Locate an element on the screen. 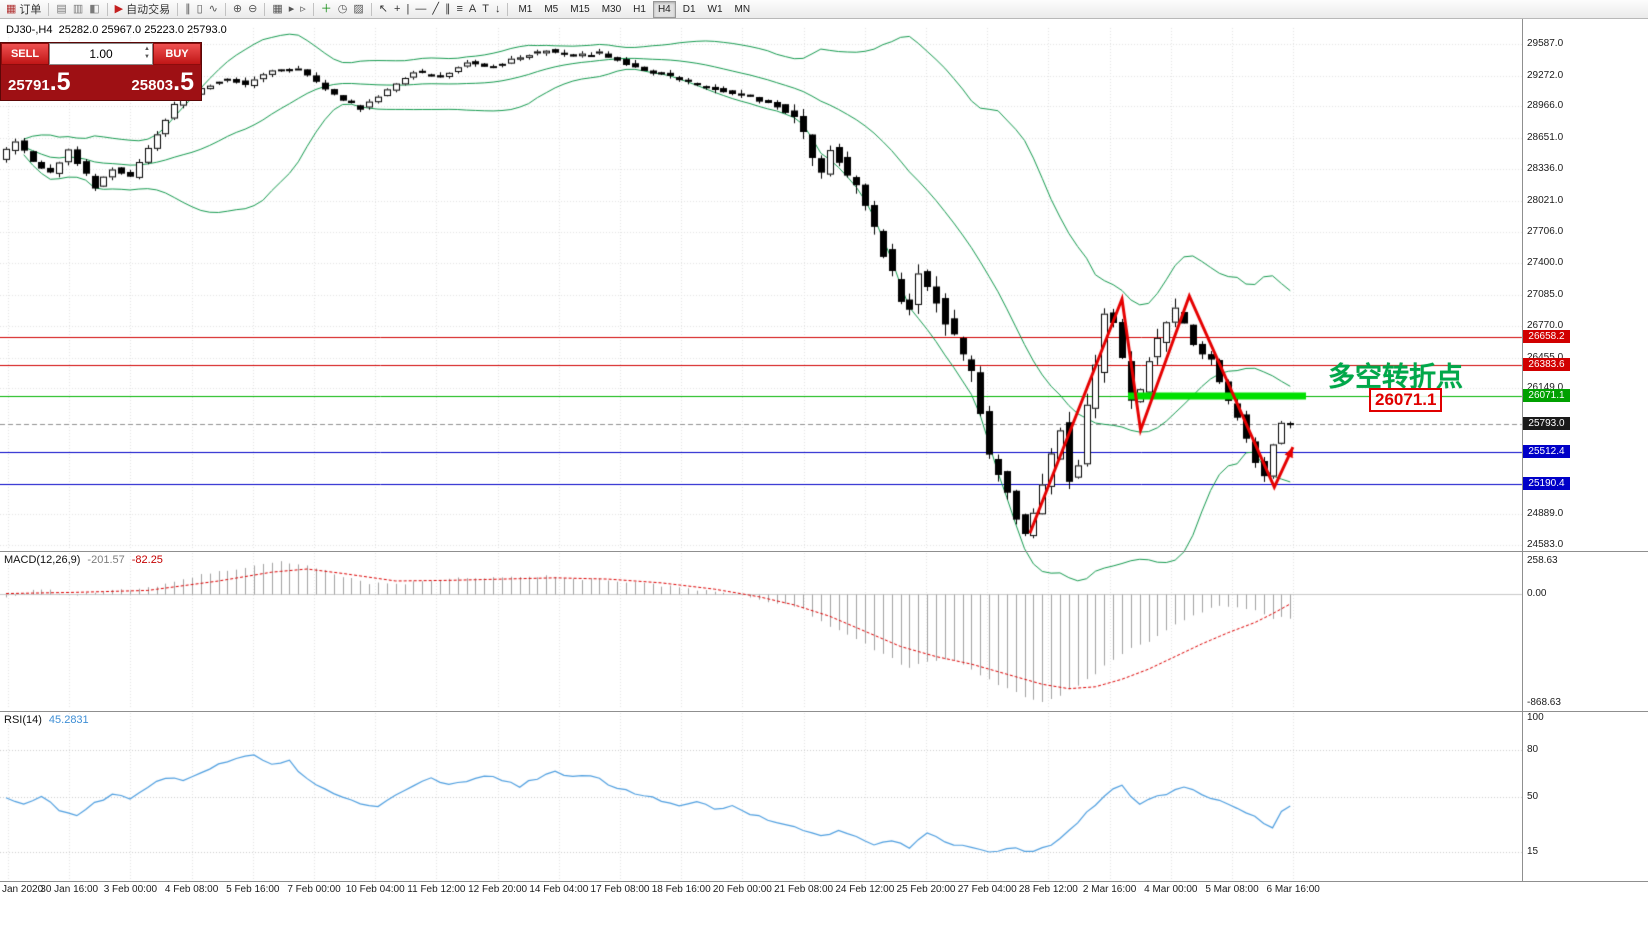 This screenshot has height=942, width=1648. market-watch-icon: ▤ is located at coordinates (61, 9).